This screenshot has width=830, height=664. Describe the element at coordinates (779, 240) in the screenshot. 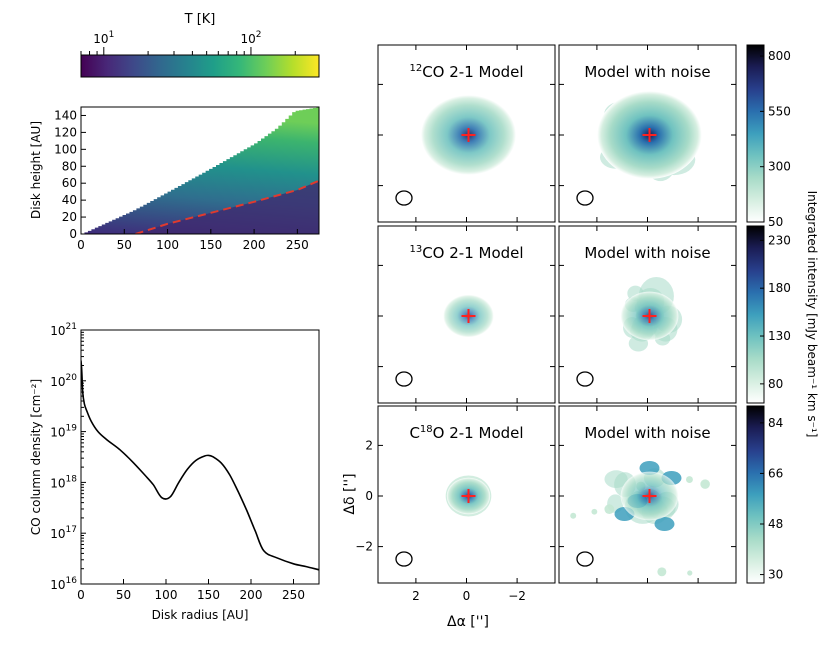

I see `intensity-colorbar-tick-label: 230` at that location.